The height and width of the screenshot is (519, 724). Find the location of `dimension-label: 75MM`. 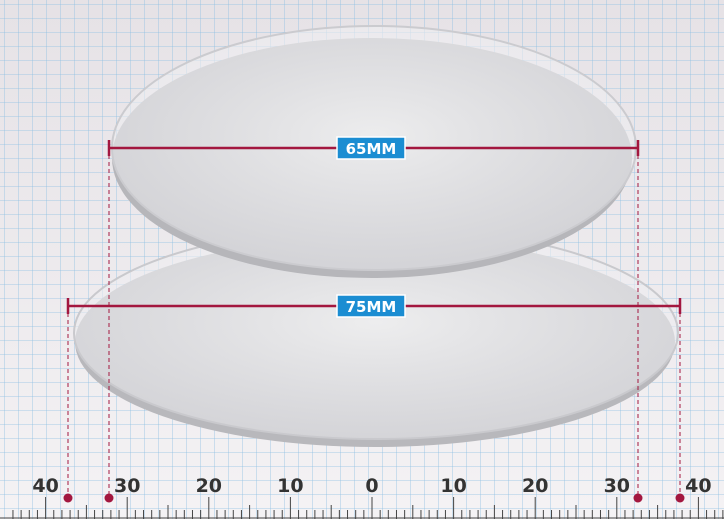

dimension-label: 75MM is located at coordinates (371, 307).